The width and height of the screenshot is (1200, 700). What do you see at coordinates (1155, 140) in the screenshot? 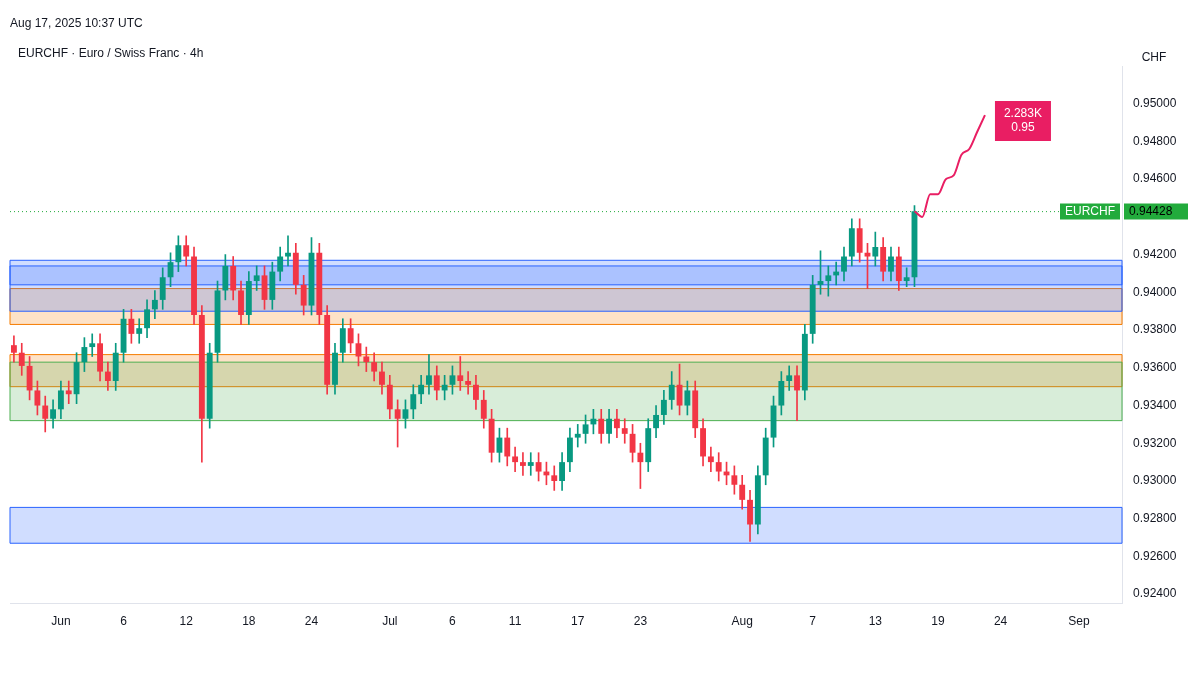
I see `y-tick-label: 0.94800` at bounding box center [1155, 140].